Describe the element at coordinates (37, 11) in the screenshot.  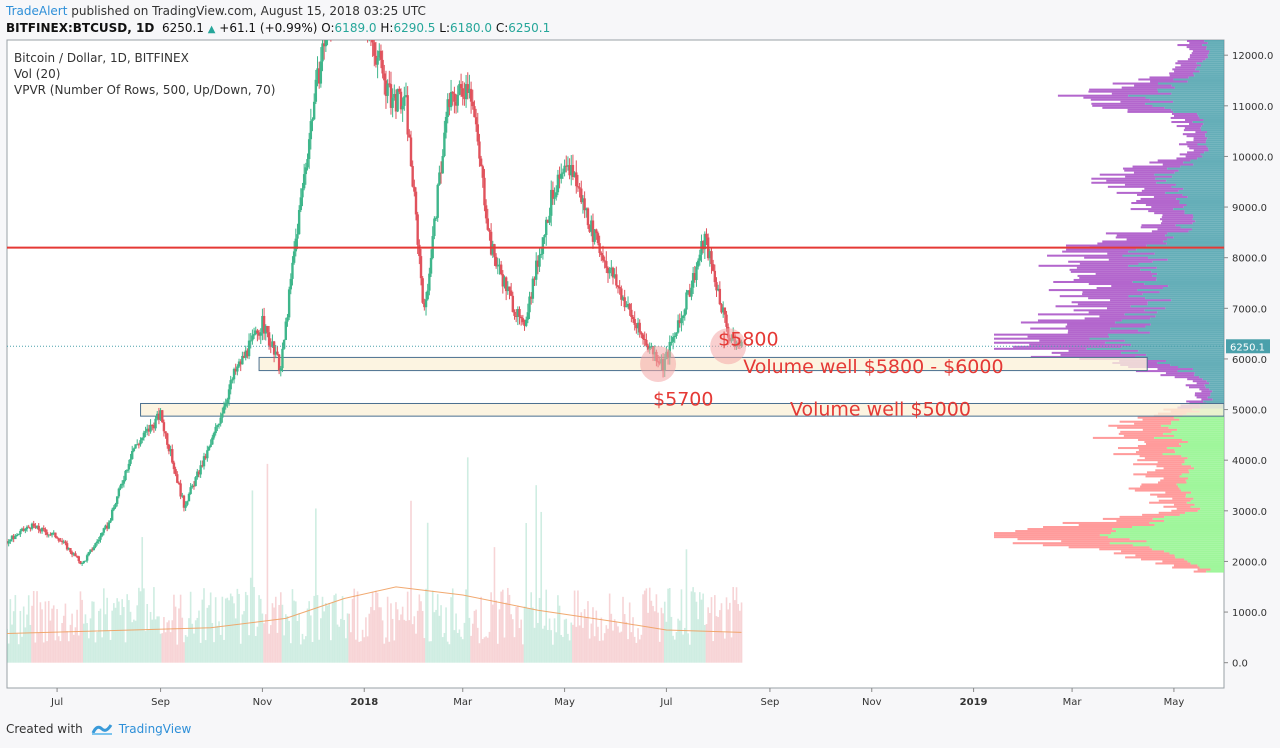
I see `author-link: TradeAlert` at that location.